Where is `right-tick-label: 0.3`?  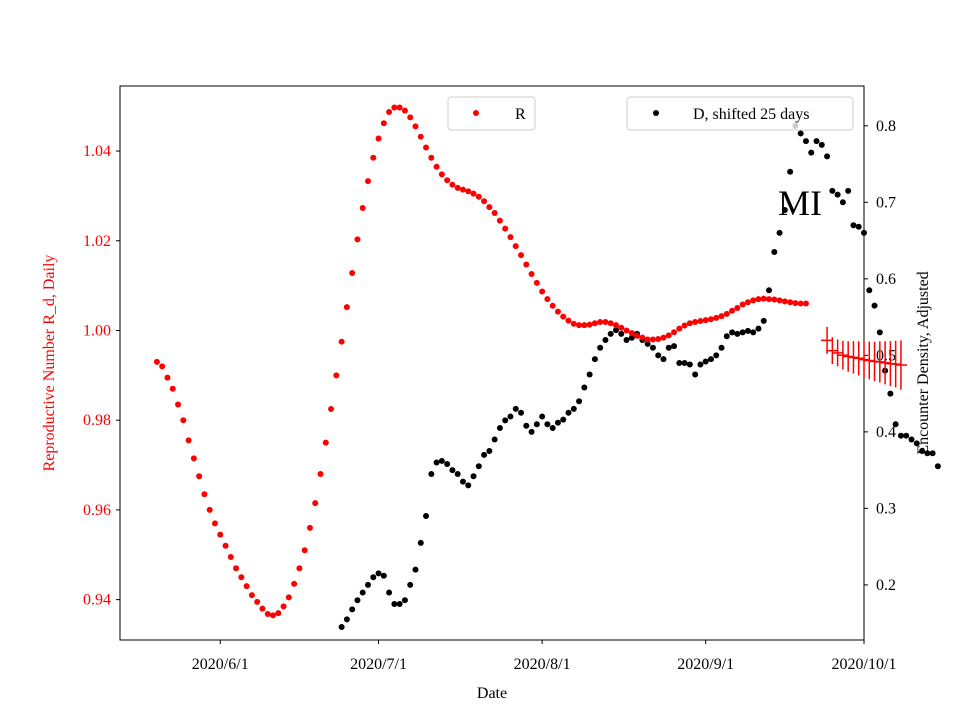 right-tick-label: 0.3 is located at coordinates (886, 508).